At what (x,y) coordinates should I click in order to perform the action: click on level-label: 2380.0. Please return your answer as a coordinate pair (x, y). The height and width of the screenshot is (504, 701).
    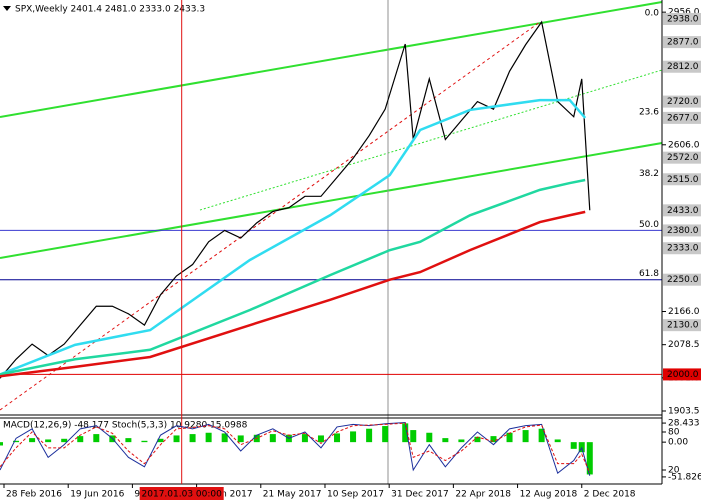
    Looking at the image, I should click on (683, 231).